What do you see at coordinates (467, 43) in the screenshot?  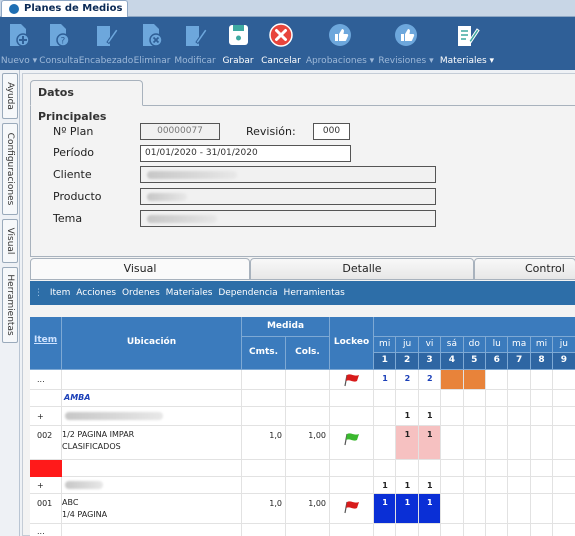 I see `materiales-button: Materiales ▾` at bounding box center [467, 43].